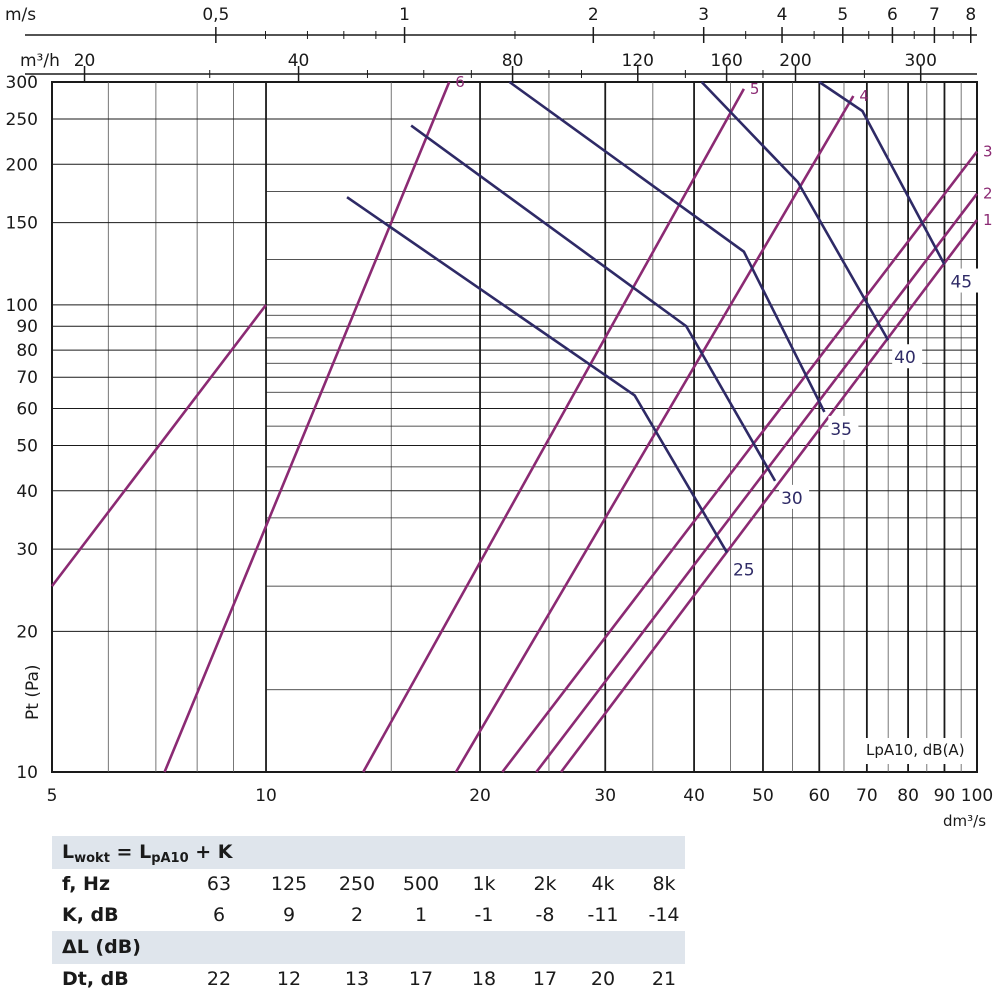  What do you see at coordinates (27, 773) in the screenshot?
I see `y-tick-label: 10` at bounding box center [27, 773].